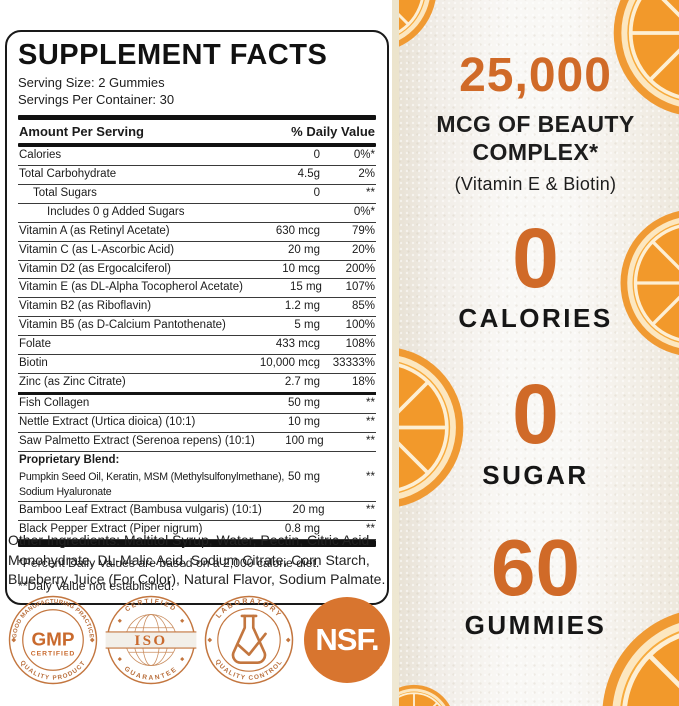 This screenshot has height=706, width=679. I want to click on nutrition-row: Zinc (as Zinc Citrate) 2.7 mg 18%, so click(197, 385).